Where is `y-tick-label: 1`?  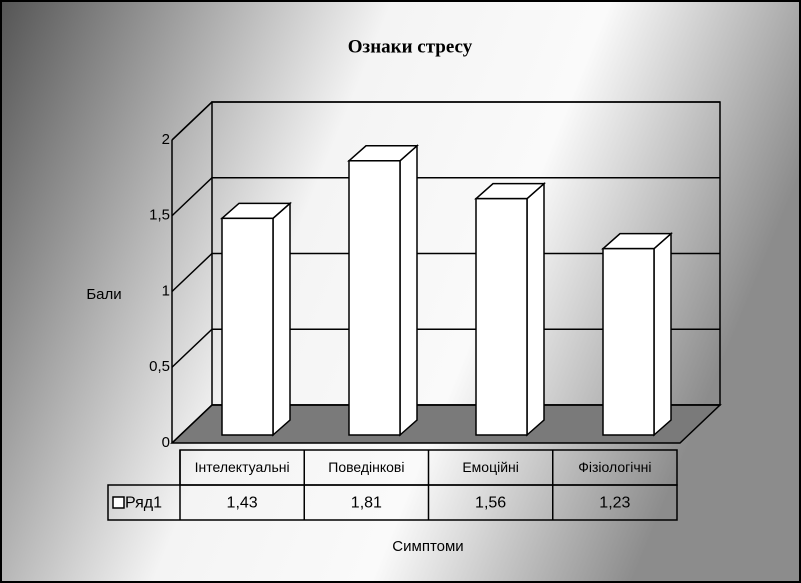 y-tick-label: 1 is located at coordinates (166, 290).